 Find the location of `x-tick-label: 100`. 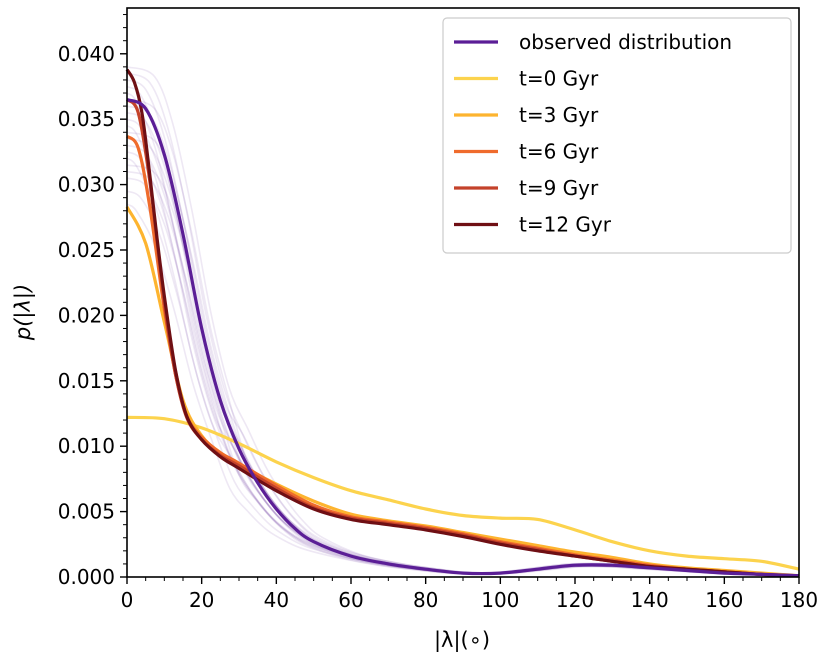

x-tick-label: 100 is located at coordinates (500, 600).